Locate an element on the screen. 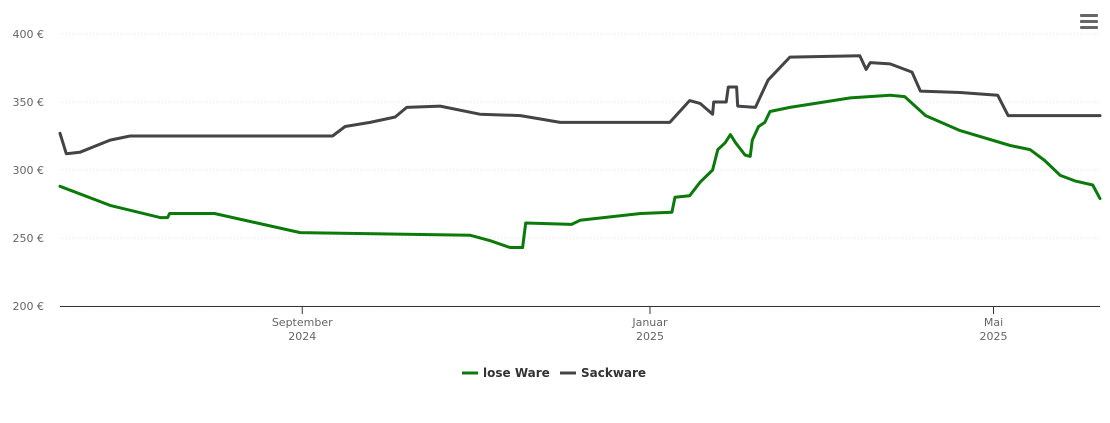  y-tick-label: 350 € is located at coordinates (29, 102).